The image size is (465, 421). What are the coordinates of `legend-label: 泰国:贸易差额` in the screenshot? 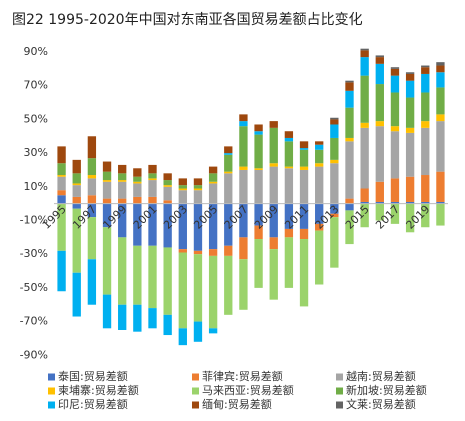 It's located at (93, 376).